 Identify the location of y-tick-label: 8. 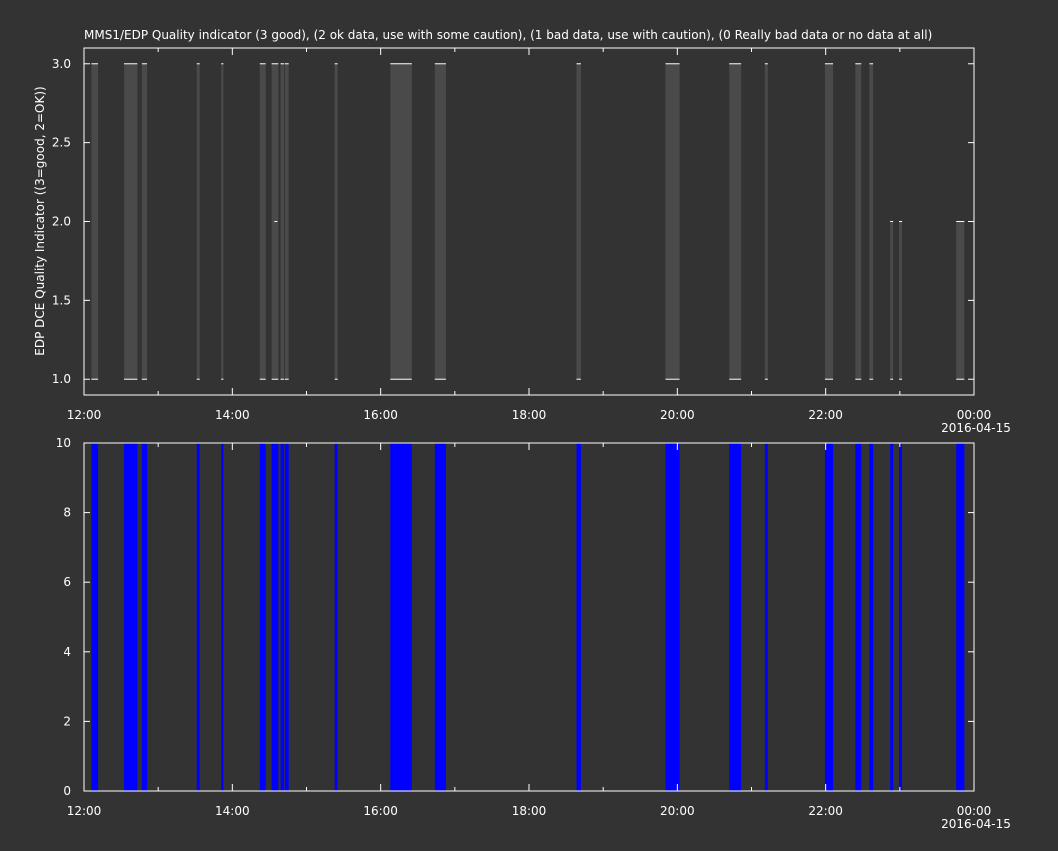
(67, 513).